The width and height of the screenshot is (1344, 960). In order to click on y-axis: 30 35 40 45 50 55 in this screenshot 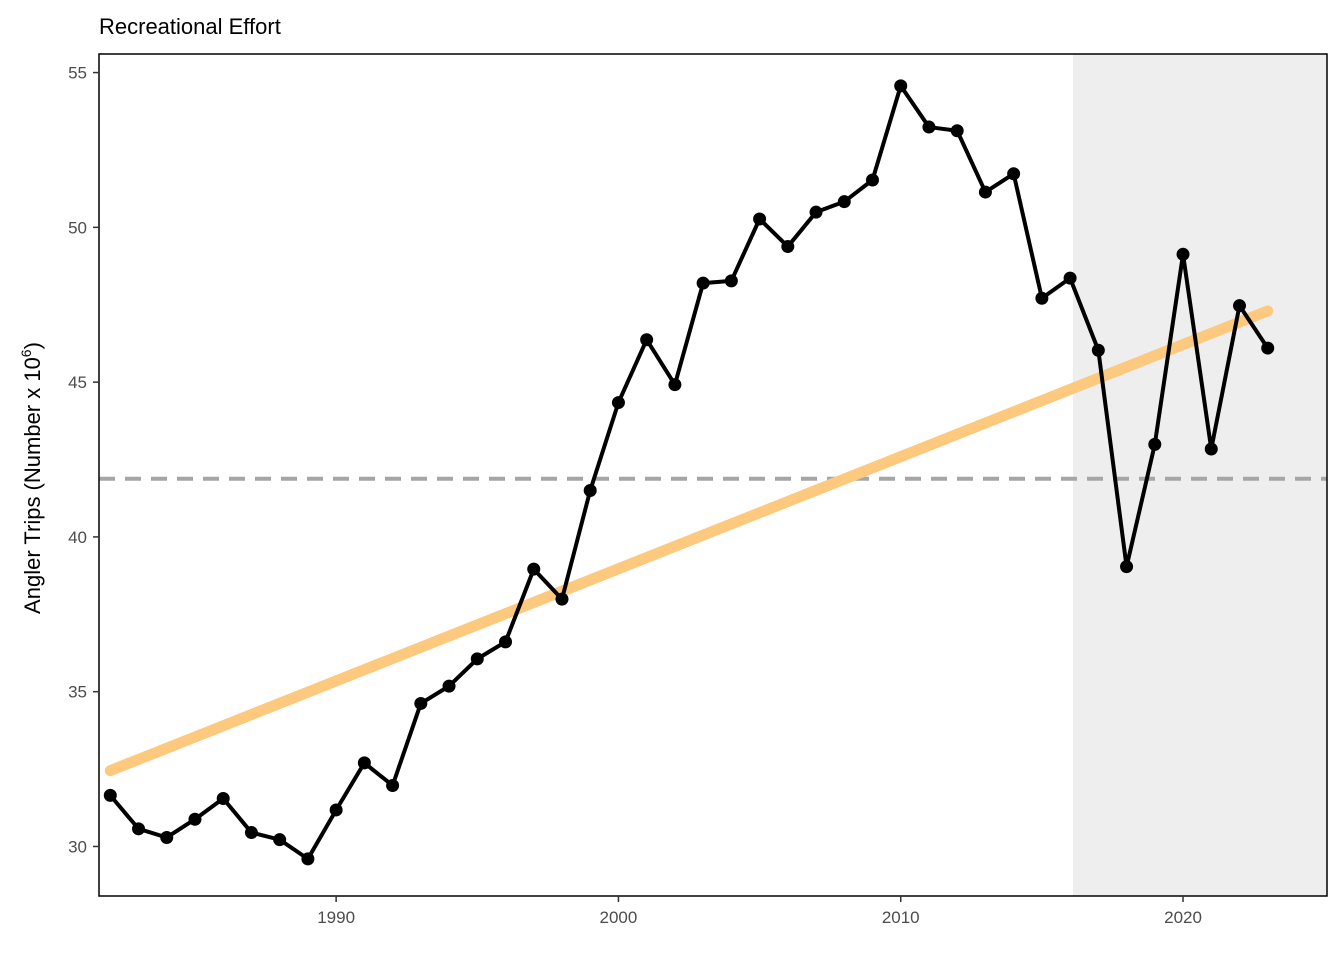, I will do `click(83, 460)`.